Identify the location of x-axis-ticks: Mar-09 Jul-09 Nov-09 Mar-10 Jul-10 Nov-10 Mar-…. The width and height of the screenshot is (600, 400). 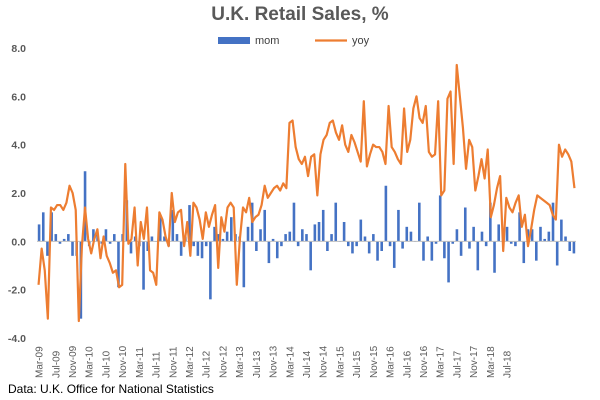
(274, 361).